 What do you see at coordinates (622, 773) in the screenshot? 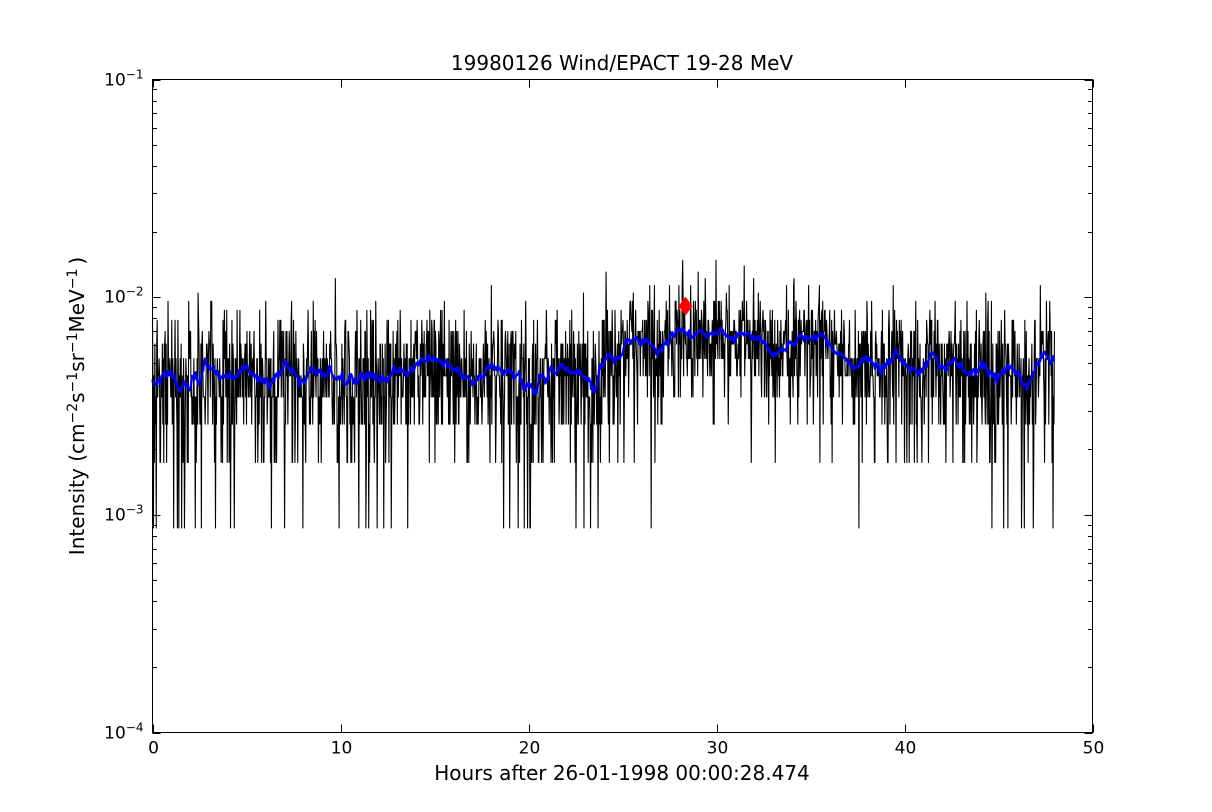
I see `x-axis-label: Hours after 26-01-1998 00:00:28.474` at bounding box center [622, 773].